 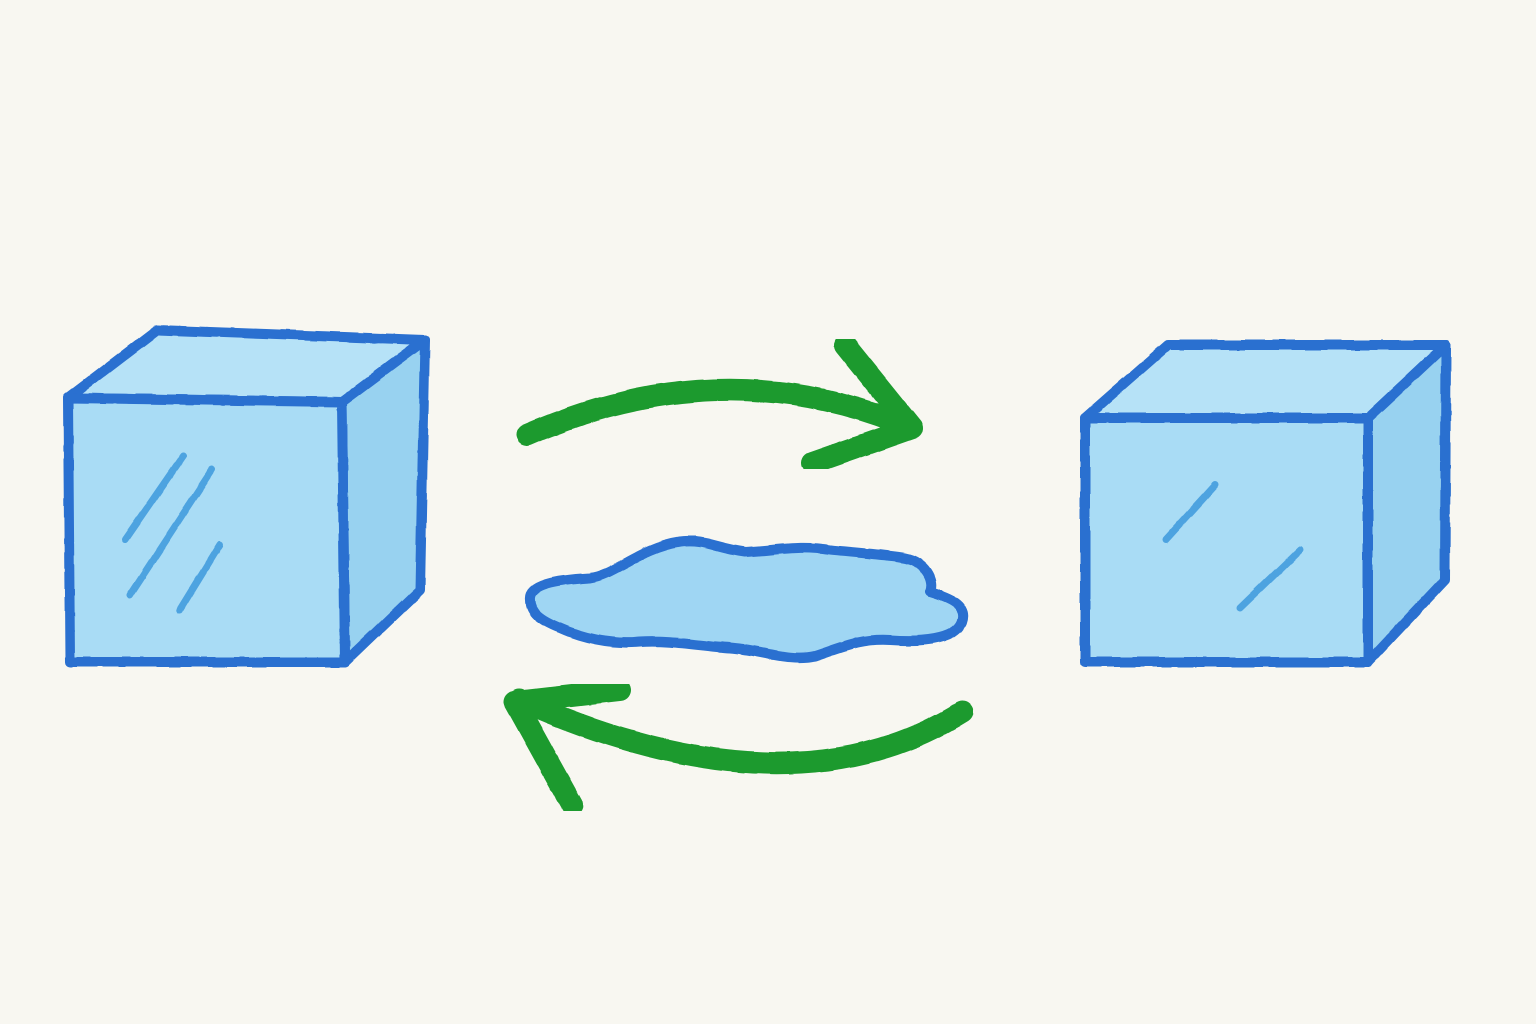 I want to click on ice-cube-left, so click(x=246, y=496).